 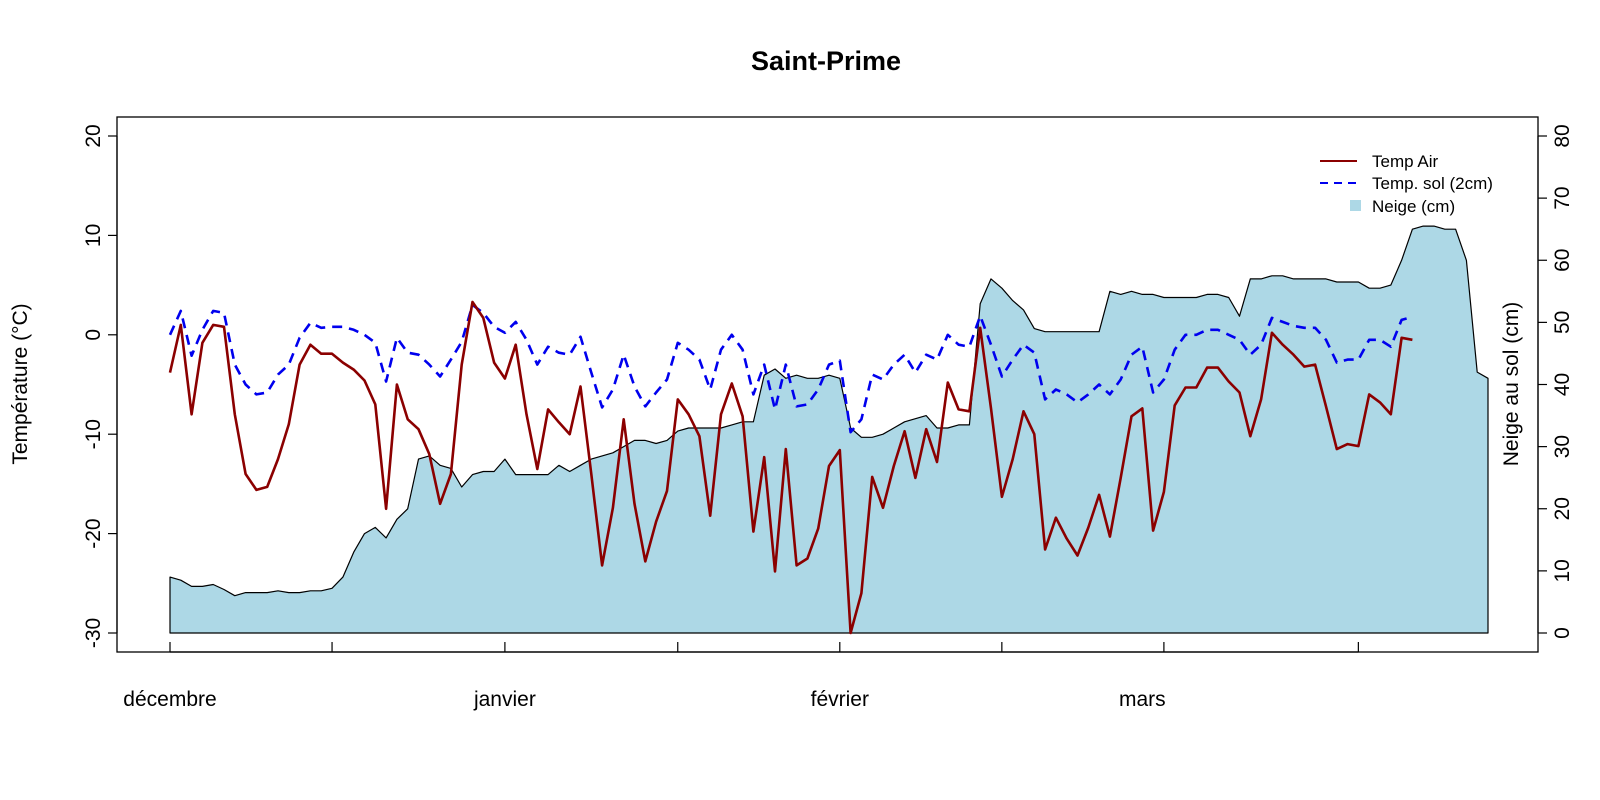 What do you see at coordinates (1432, 183) in the screenshot?
I see `legend-sol-label: Temp. sol (2cm)` at bounding box center [1432, 183].